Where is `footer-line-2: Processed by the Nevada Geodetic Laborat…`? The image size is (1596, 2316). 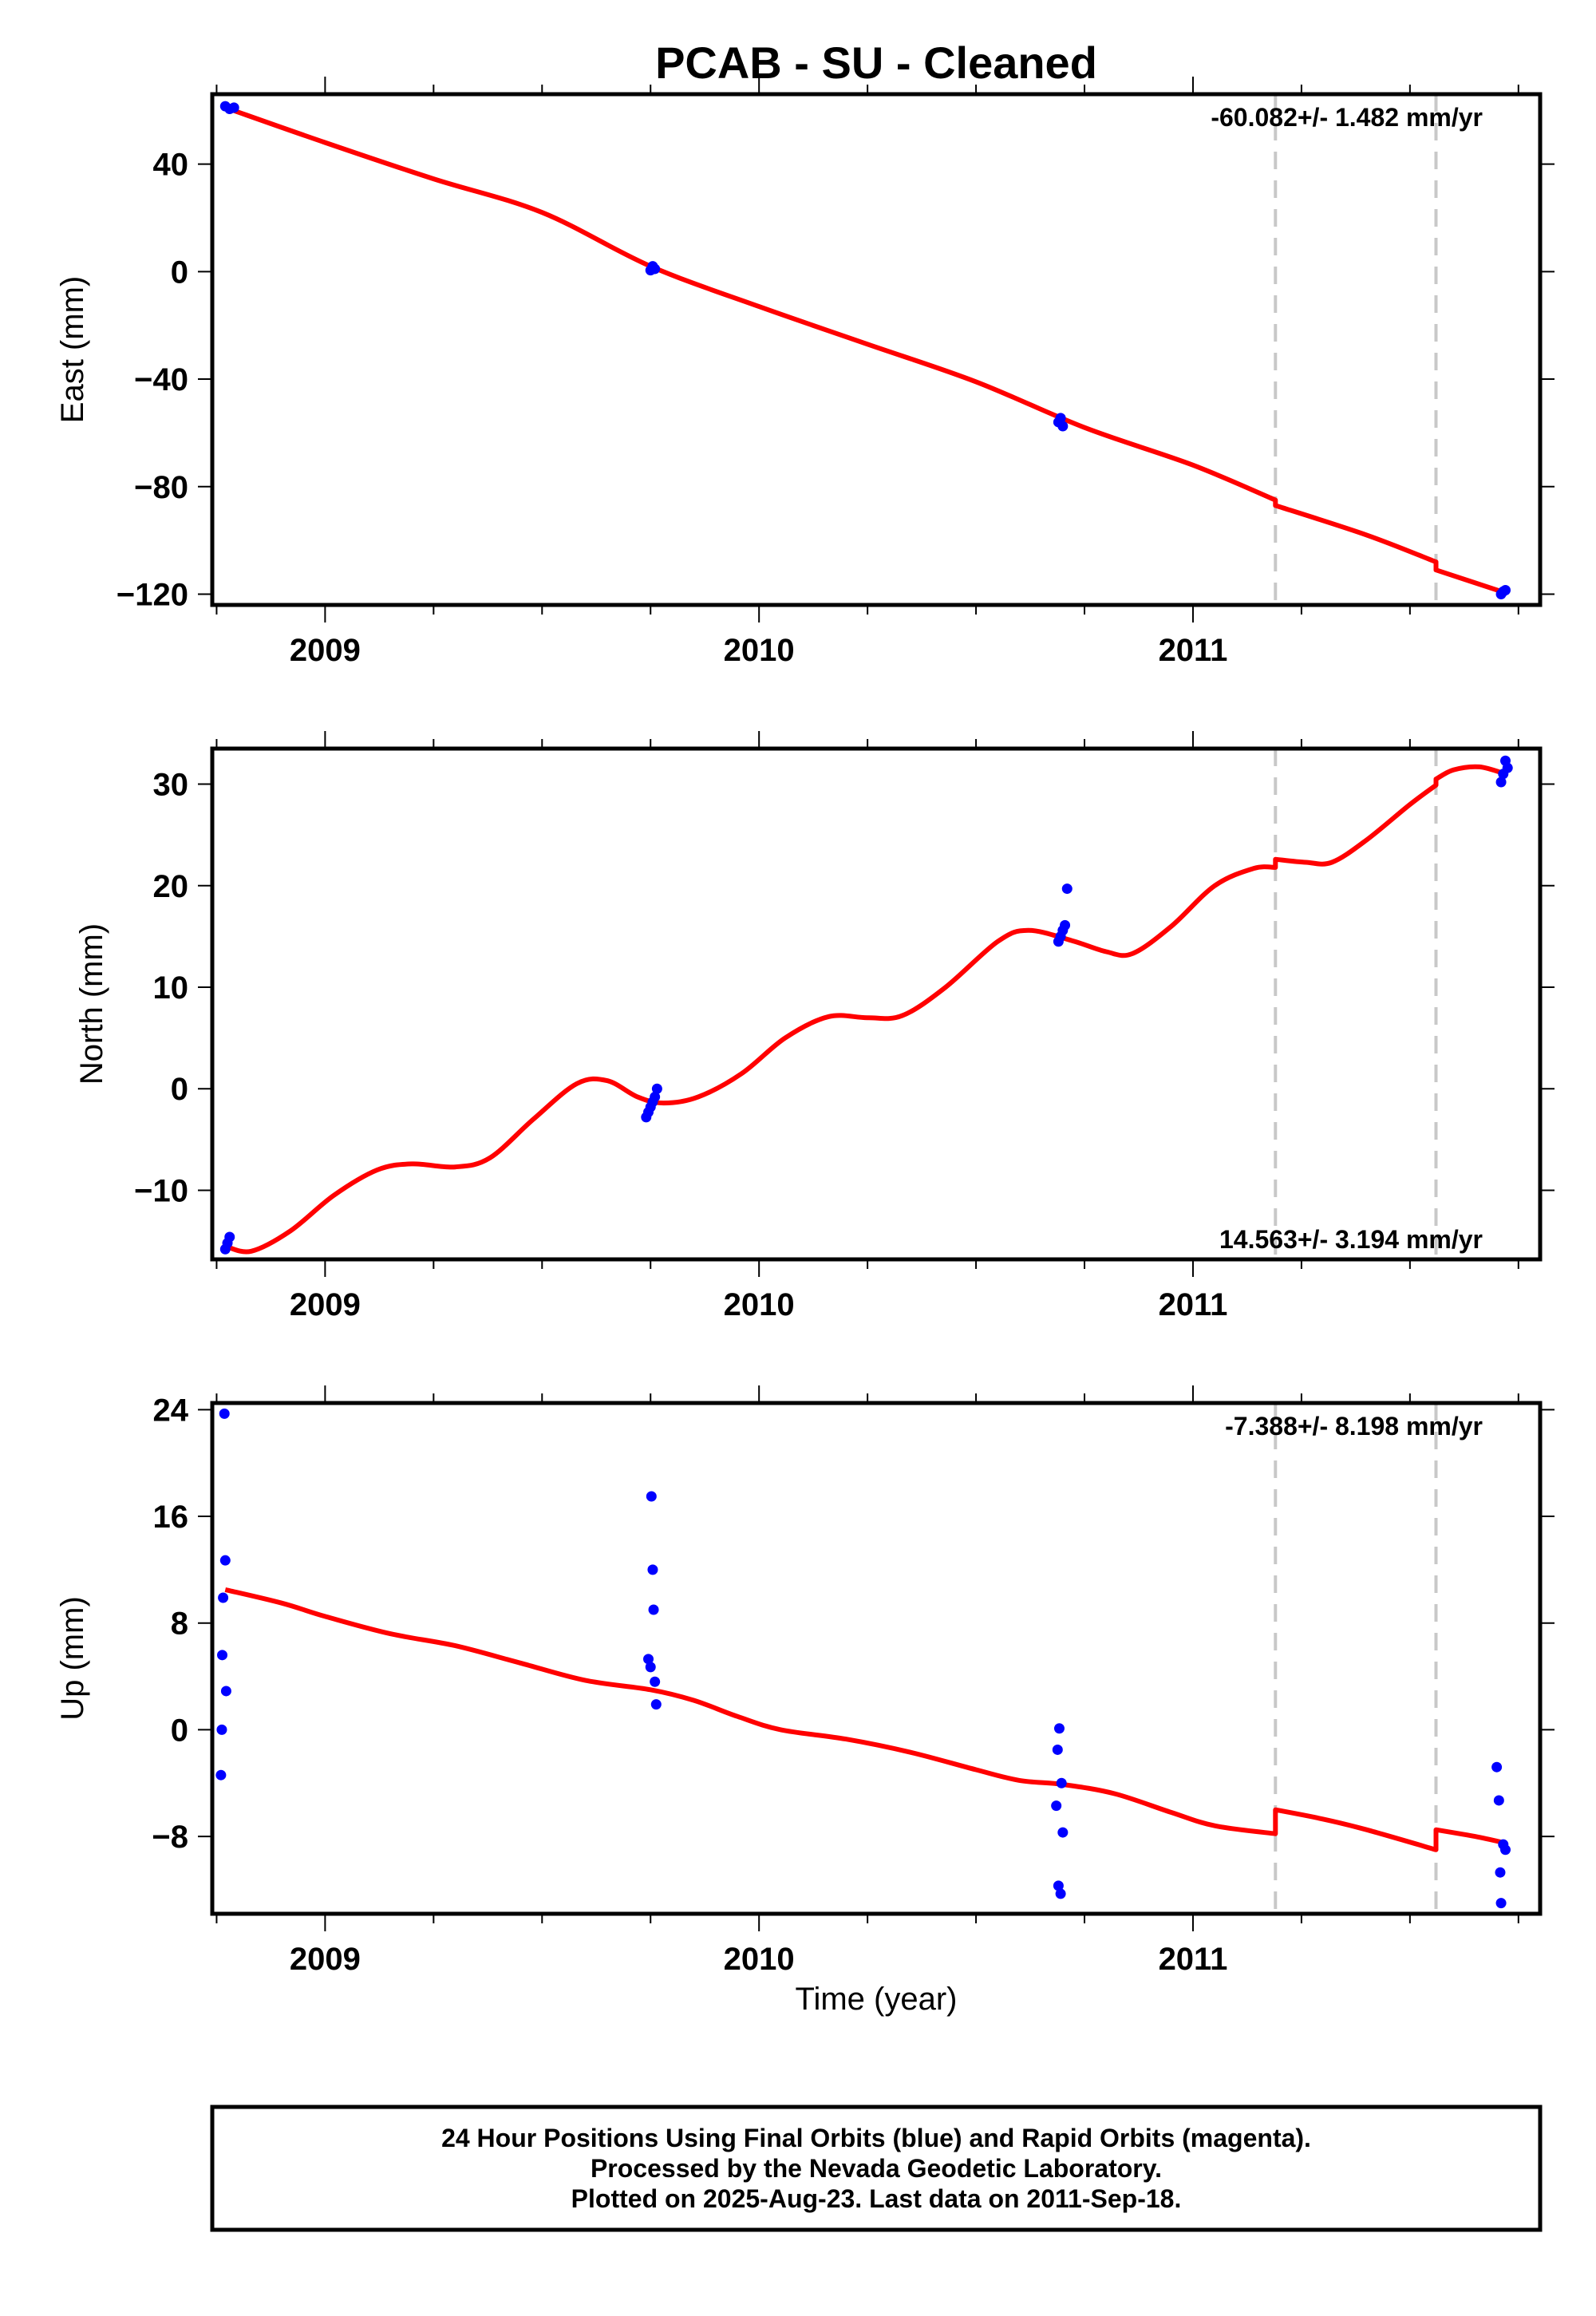 footer-line-2: Processed by the Nevada Geodetic Laborat… is located at coordinates (876, 2168).